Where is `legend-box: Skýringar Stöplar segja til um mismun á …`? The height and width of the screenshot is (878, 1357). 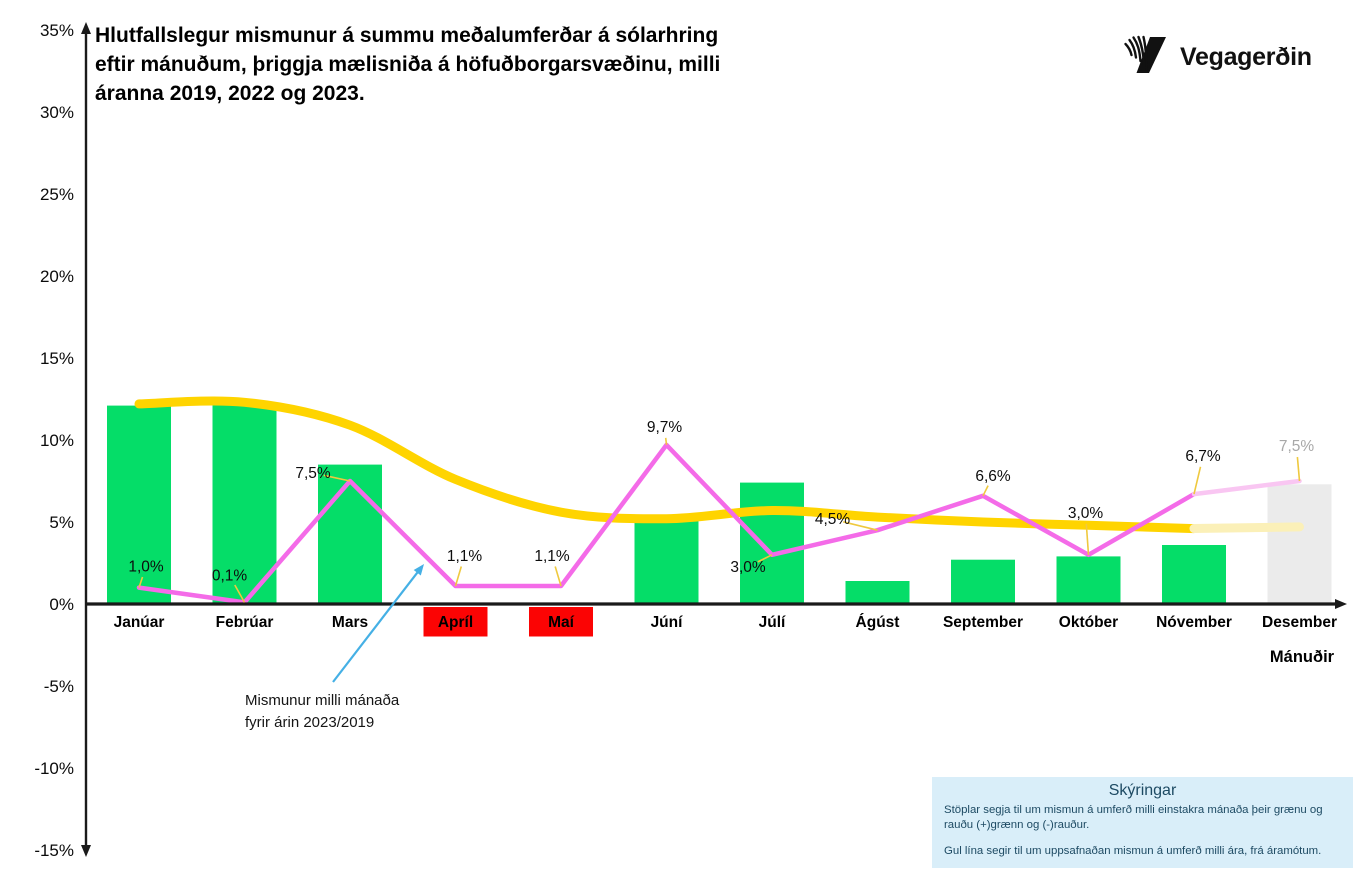
legend-box: Skýringar Stöplar segja til um mismun á … is located at coordinates (1142, 822).